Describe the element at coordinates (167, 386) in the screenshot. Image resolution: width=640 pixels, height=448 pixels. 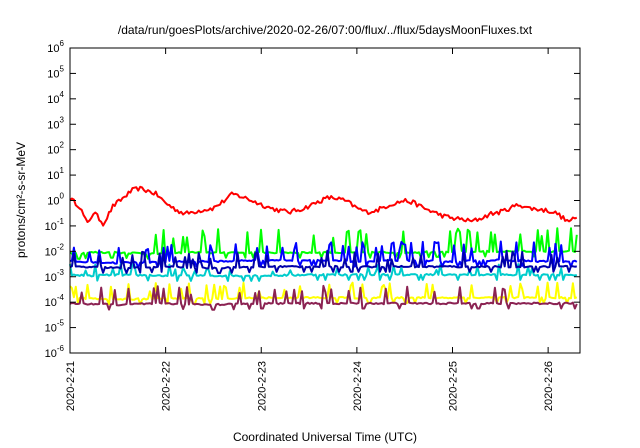
I see `x-tick-label: 2020-2-22` at that location.